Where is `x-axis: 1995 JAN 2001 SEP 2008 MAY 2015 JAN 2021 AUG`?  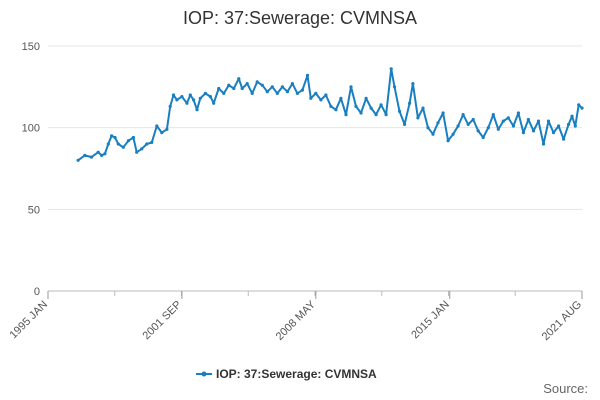
x-axis: 1995 JAN 2001 SEP 2008 MAY 2015 JAN 2021 AUG is located at coordinates (295, 317).